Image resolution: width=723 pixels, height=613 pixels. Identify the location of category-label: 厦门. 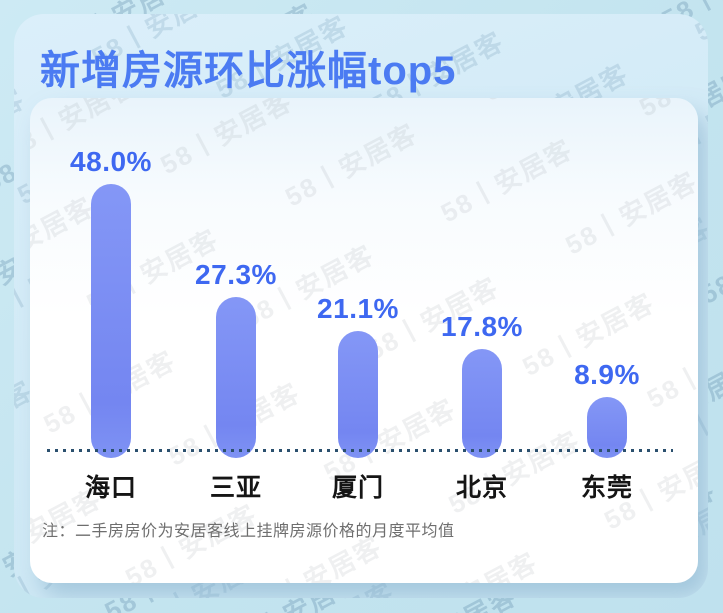
(357, 488).